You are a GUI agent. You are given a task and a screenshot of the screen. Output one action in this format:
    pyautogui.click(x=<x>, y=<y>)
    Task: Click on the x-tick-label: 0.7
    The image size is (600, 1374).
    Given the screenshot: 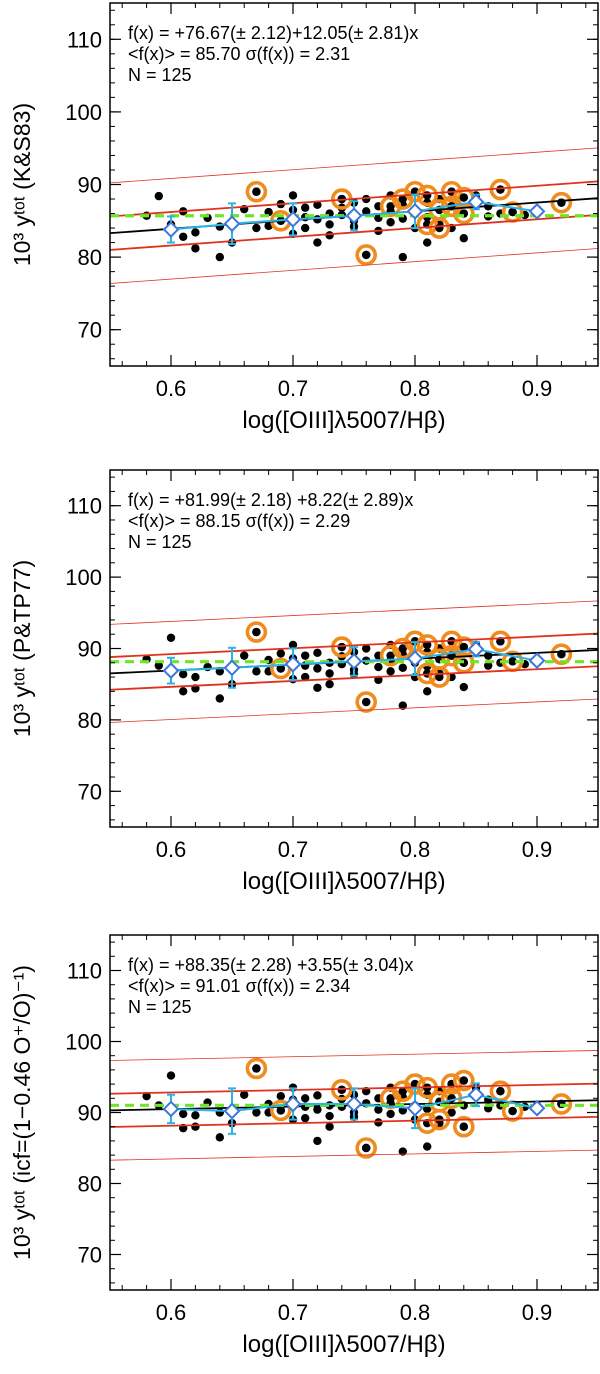 What is the action you would take?
    pyautogui.click(x=293, y=388)
    